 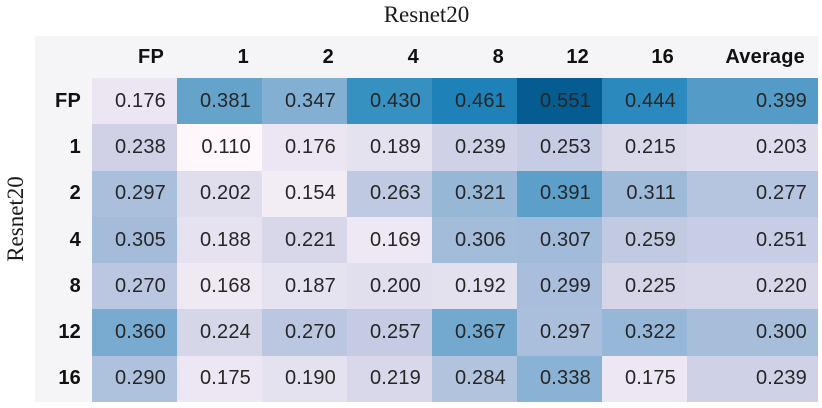 What do you see at coordinates (219, 147) in the screenshot?
I see `heatmap-cell-1-1: 0.110` at bounding box center [219, 147].